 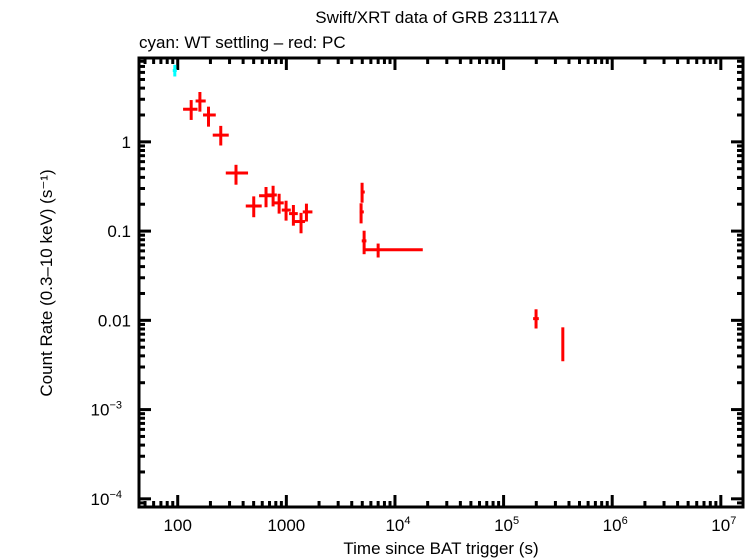 I want to click on x-tick-label: 10⁵, so click(x=506, y=525).